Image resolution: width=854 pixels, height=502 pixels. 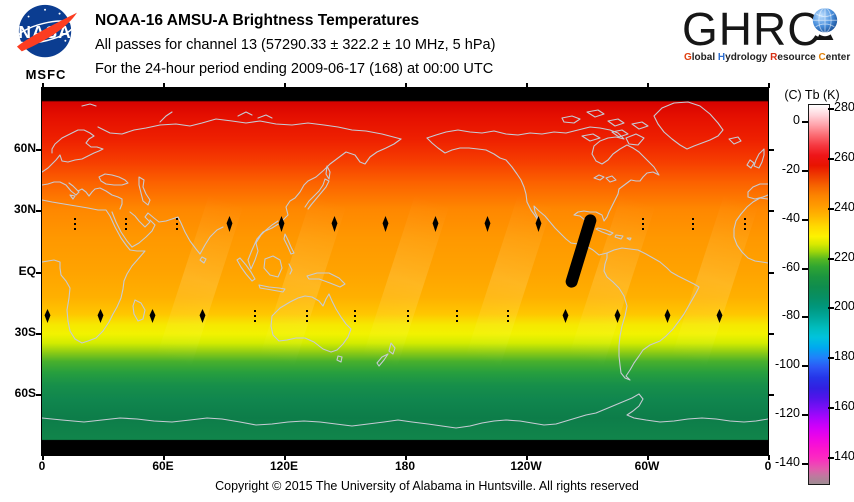 What do you see at coordinates (844, 107) in the screenshot?
I see `cb-k-label-280: 280` at bounding box center [844, 107].